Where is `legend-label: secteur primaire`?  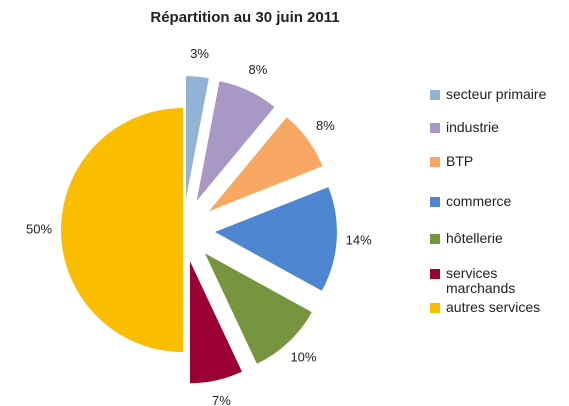
legend-label: secteur primaire is located at coordinates (496, 94).